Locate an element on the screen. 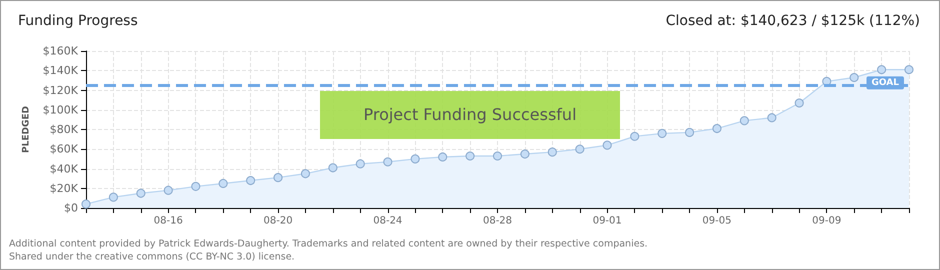  y-tick-label: $60K is located at coordinates (64, 149).